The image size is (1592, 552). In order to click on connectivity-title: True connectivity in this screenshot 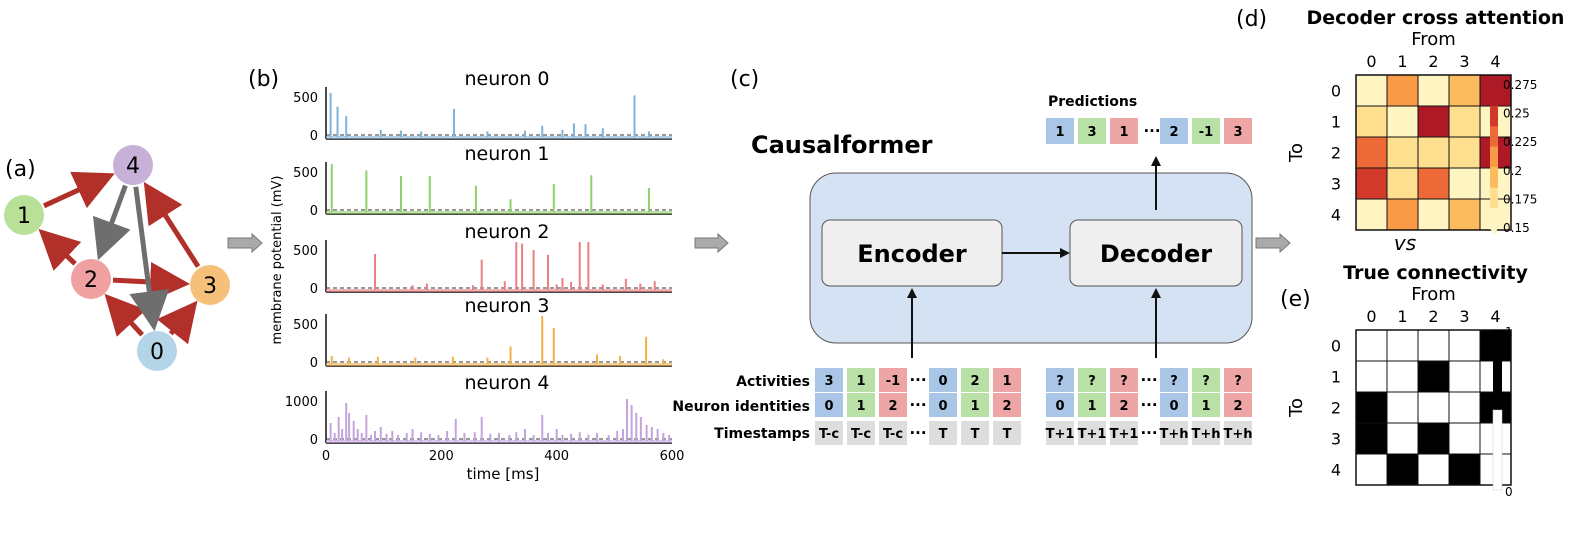, I will do `click(1435, 273)`.